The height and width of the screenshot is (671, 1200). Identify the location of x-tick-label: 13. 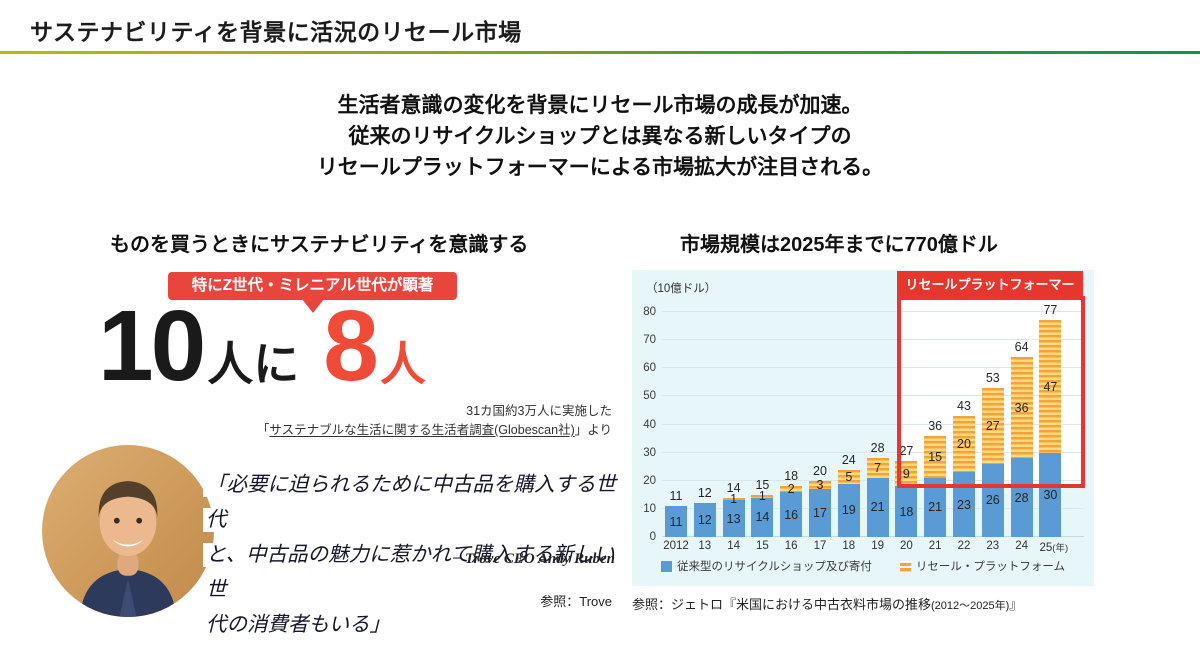
(705, 546).